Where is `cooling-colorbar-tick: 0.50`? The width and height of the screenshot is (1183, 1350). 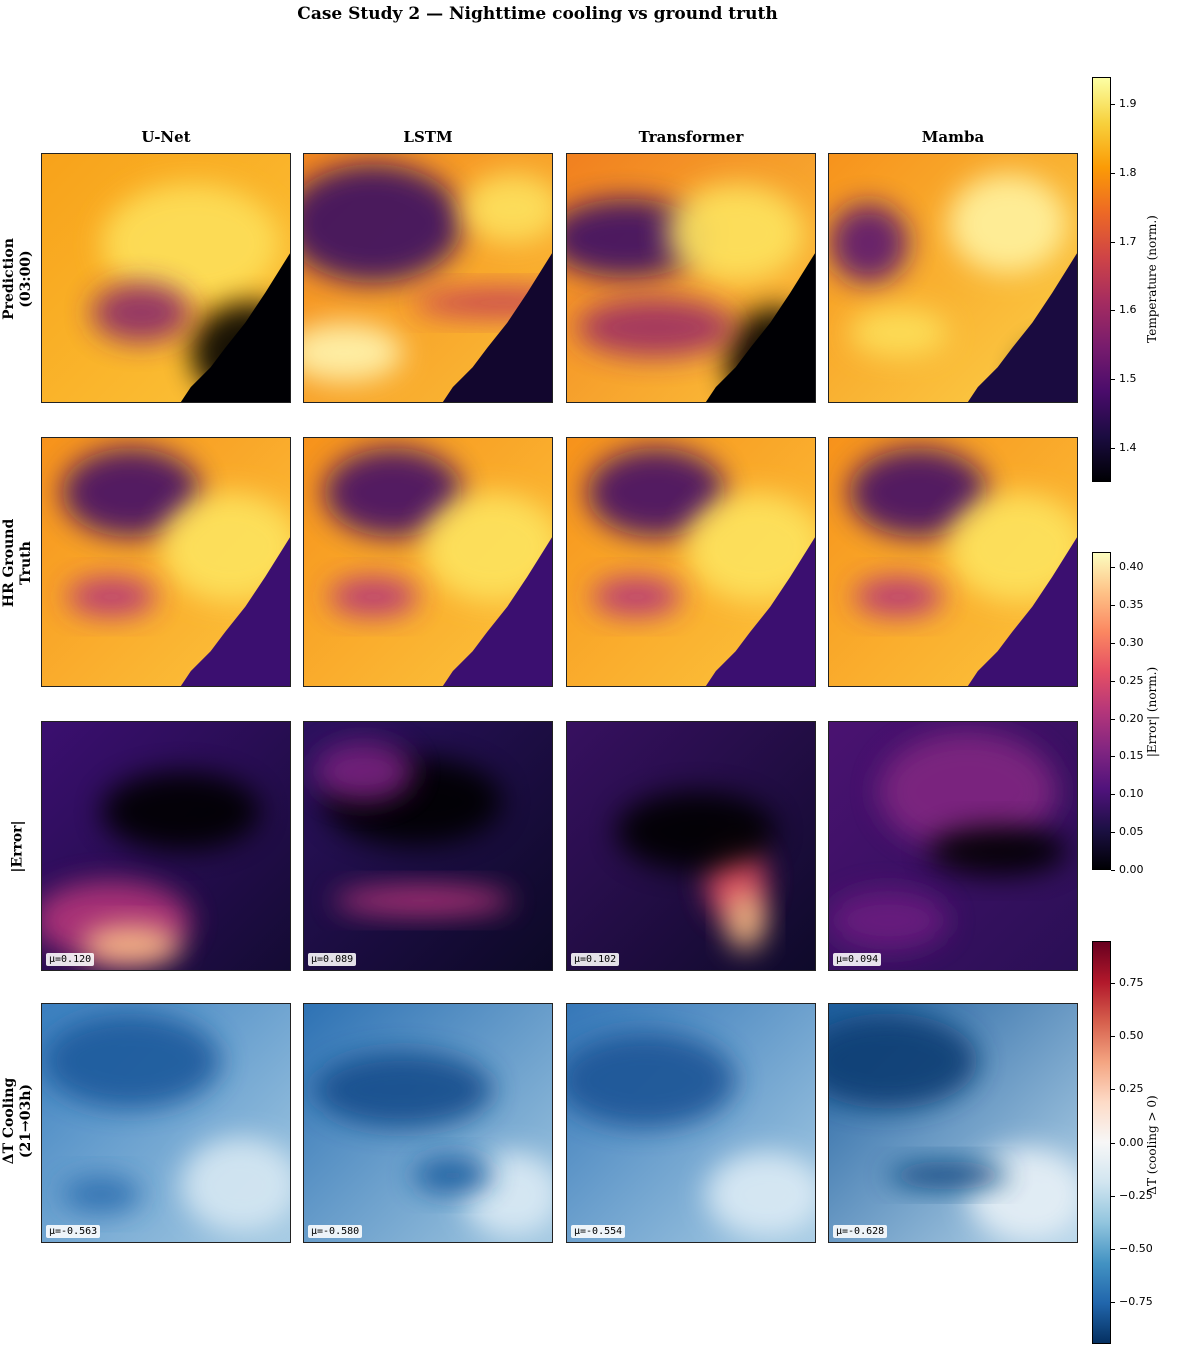
cooling-colorbar-tick: 0.50 is located at coordinates (1127, 1036).